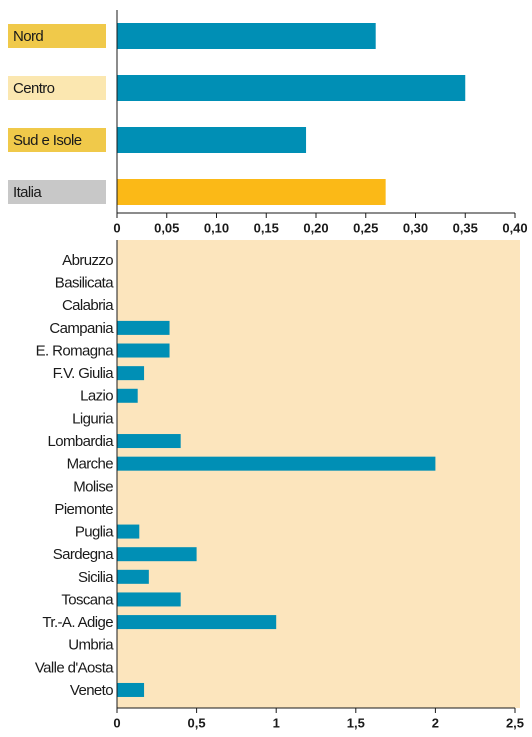 This screenshot has height=737, width=532. I want to click on category-label: Piemonte, so click(83, 509).